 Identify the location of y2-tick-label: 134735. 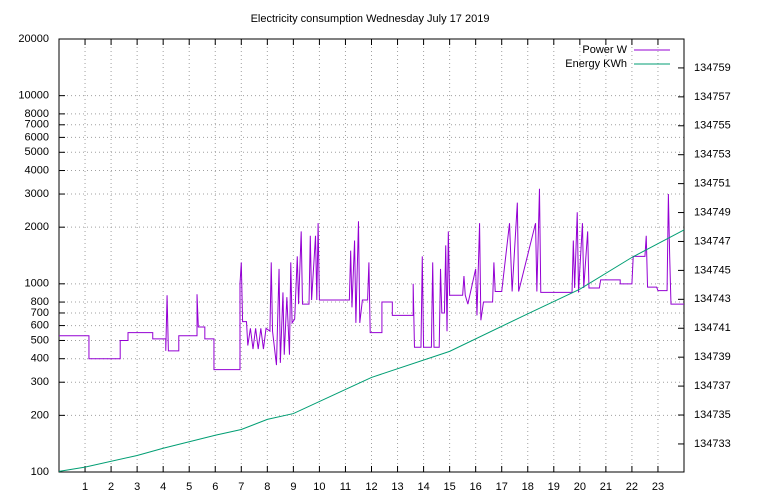
(712, 415).